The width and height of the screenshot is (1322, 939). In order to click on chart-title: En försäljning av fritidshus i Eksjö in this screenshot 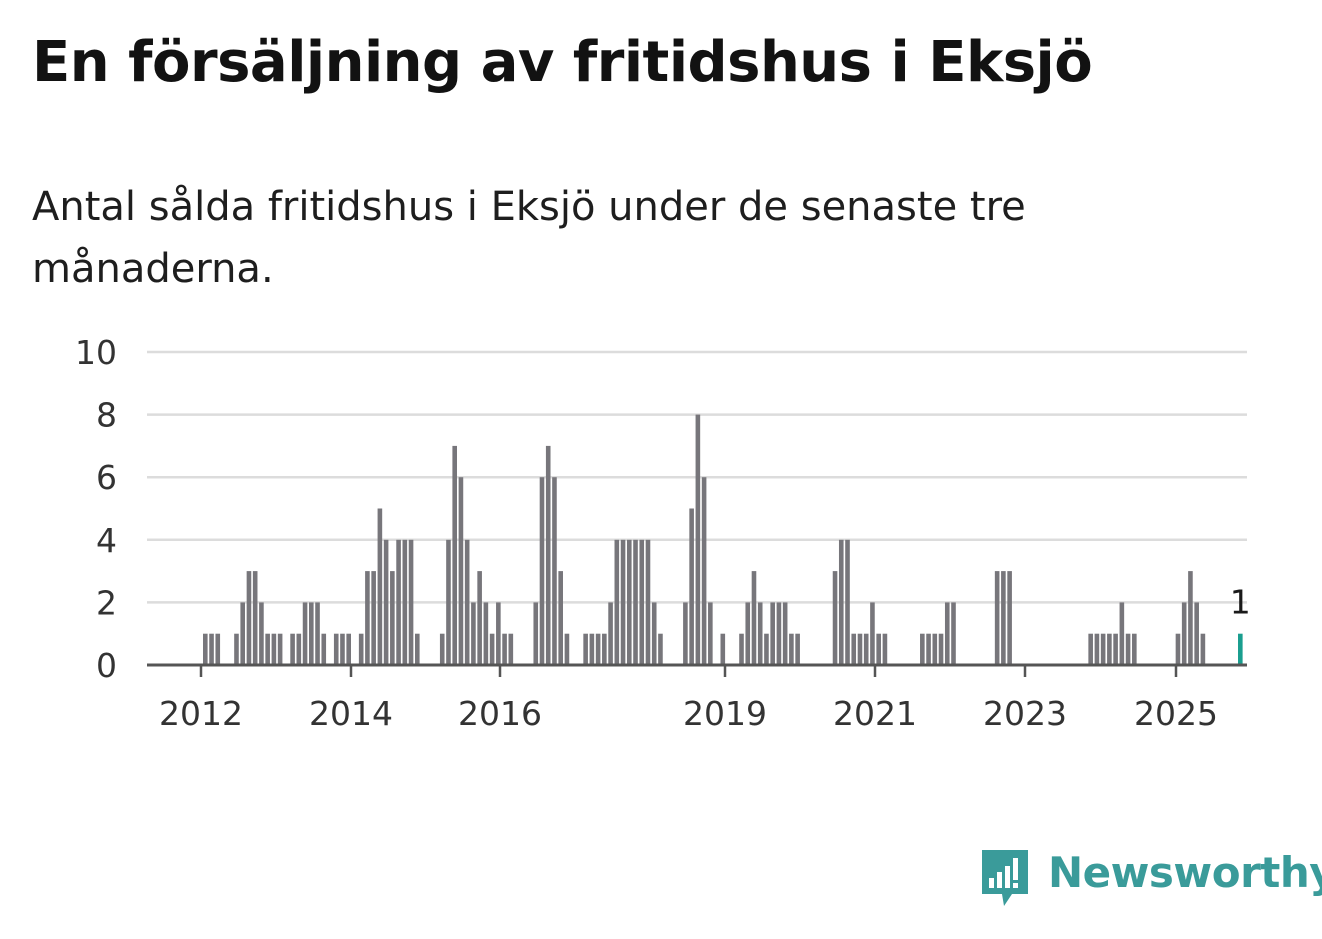, I will do `click(562, 62)`.